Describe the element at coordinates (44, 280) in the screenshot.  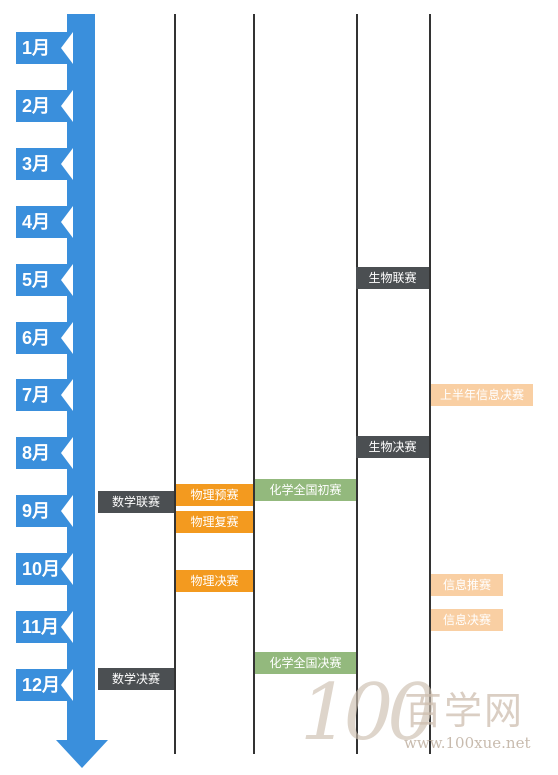
I see `month-label: 5月` at that location.